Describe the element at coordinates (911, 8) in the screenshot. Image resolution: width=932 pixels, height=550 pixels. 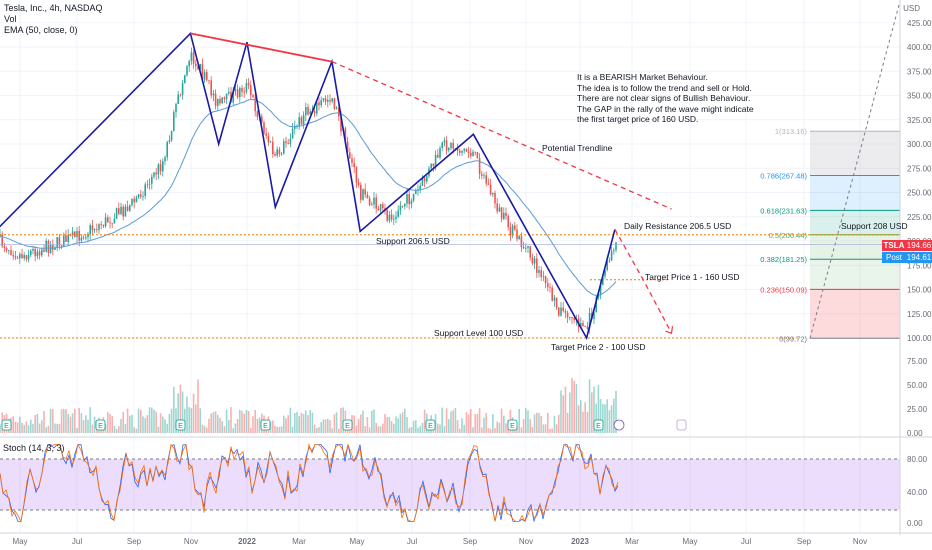
I see `currency-label: USD` at that location.